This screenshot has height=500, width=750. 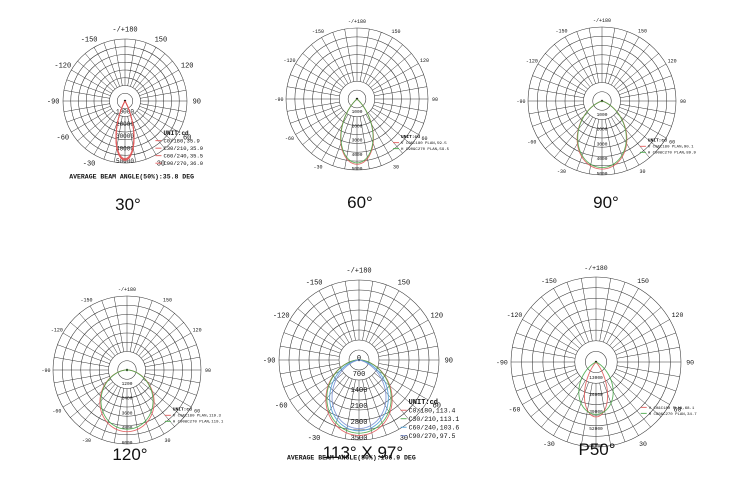 I want to click on radial-tick-label: 2400, so click(x=127, y=399).